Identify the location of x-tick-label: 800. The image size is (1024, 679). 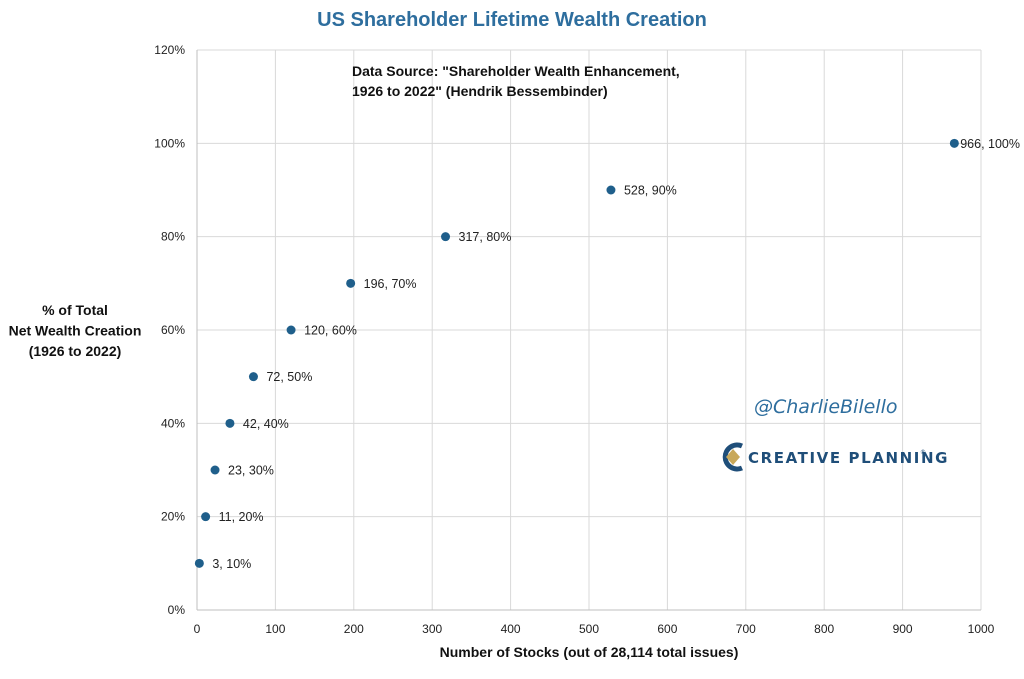
(824, 629).